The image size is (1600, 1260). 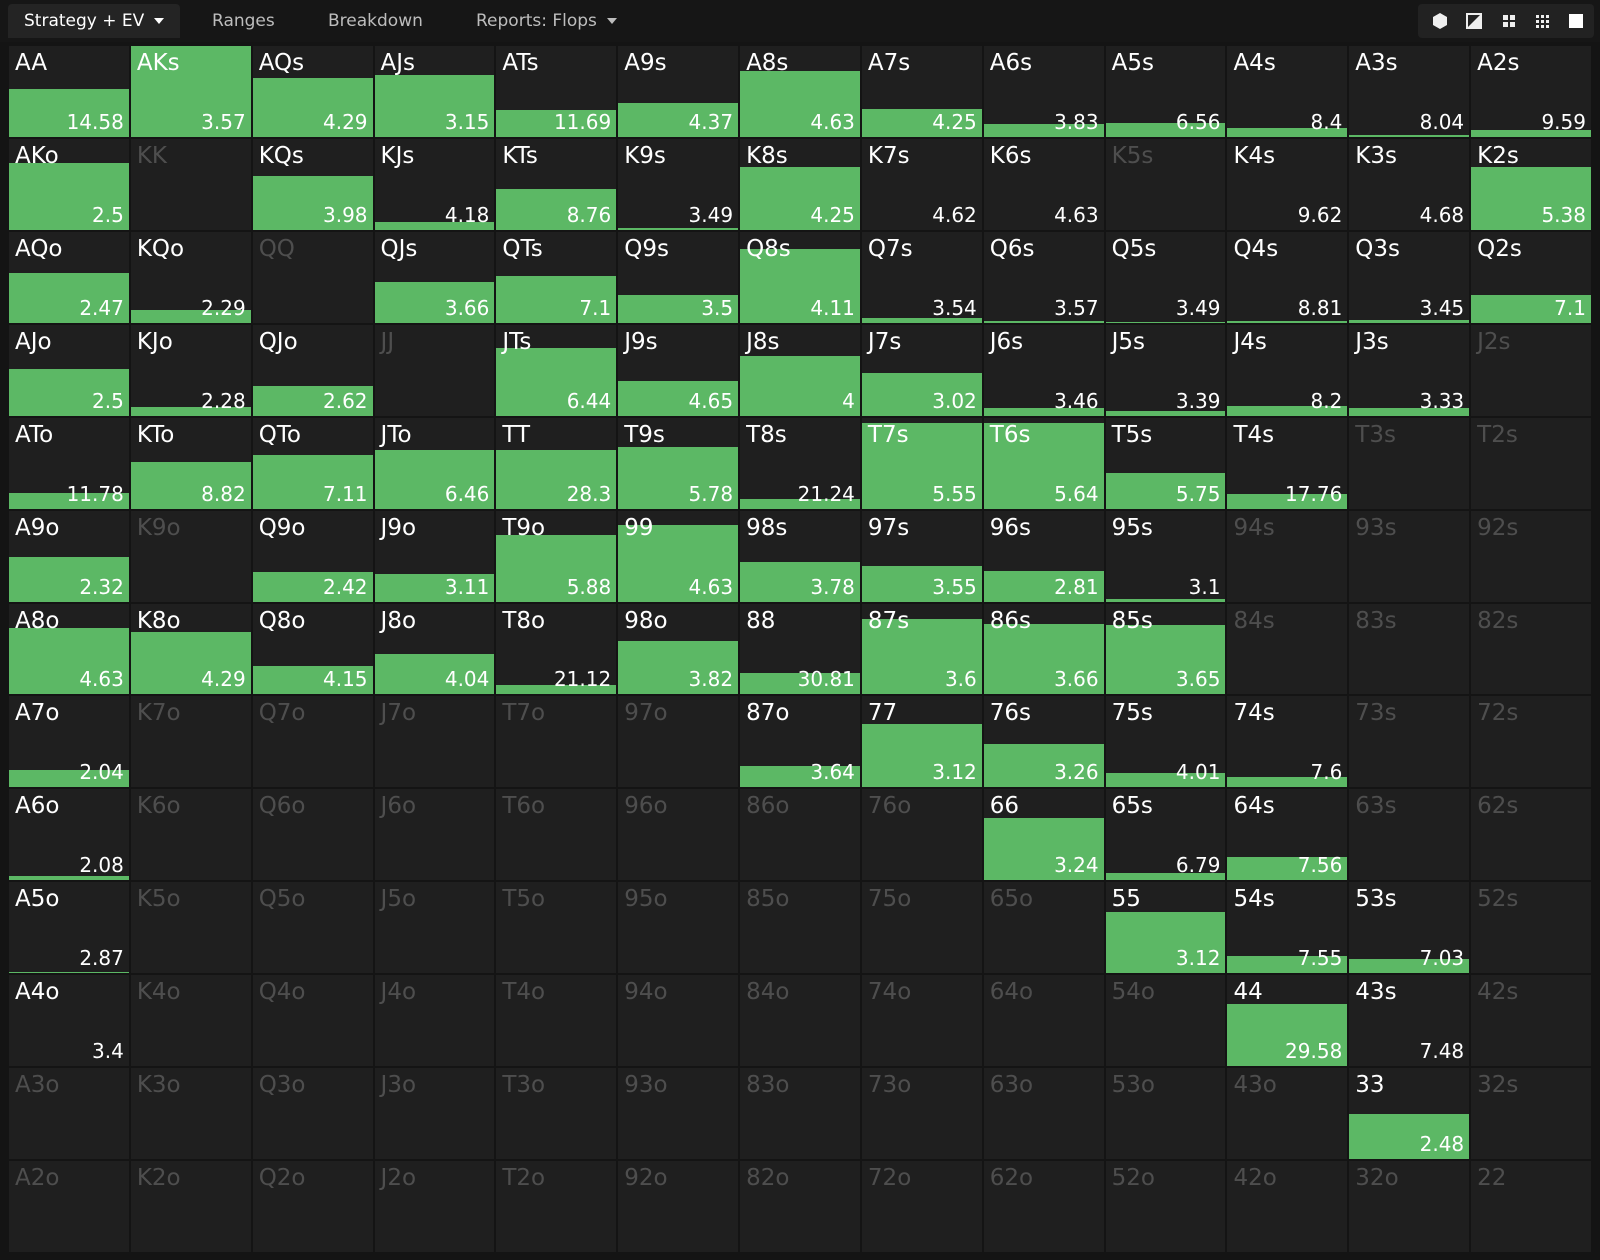 I want to click on hand-cell: A9s 4.37, so click(x=678, y=91).